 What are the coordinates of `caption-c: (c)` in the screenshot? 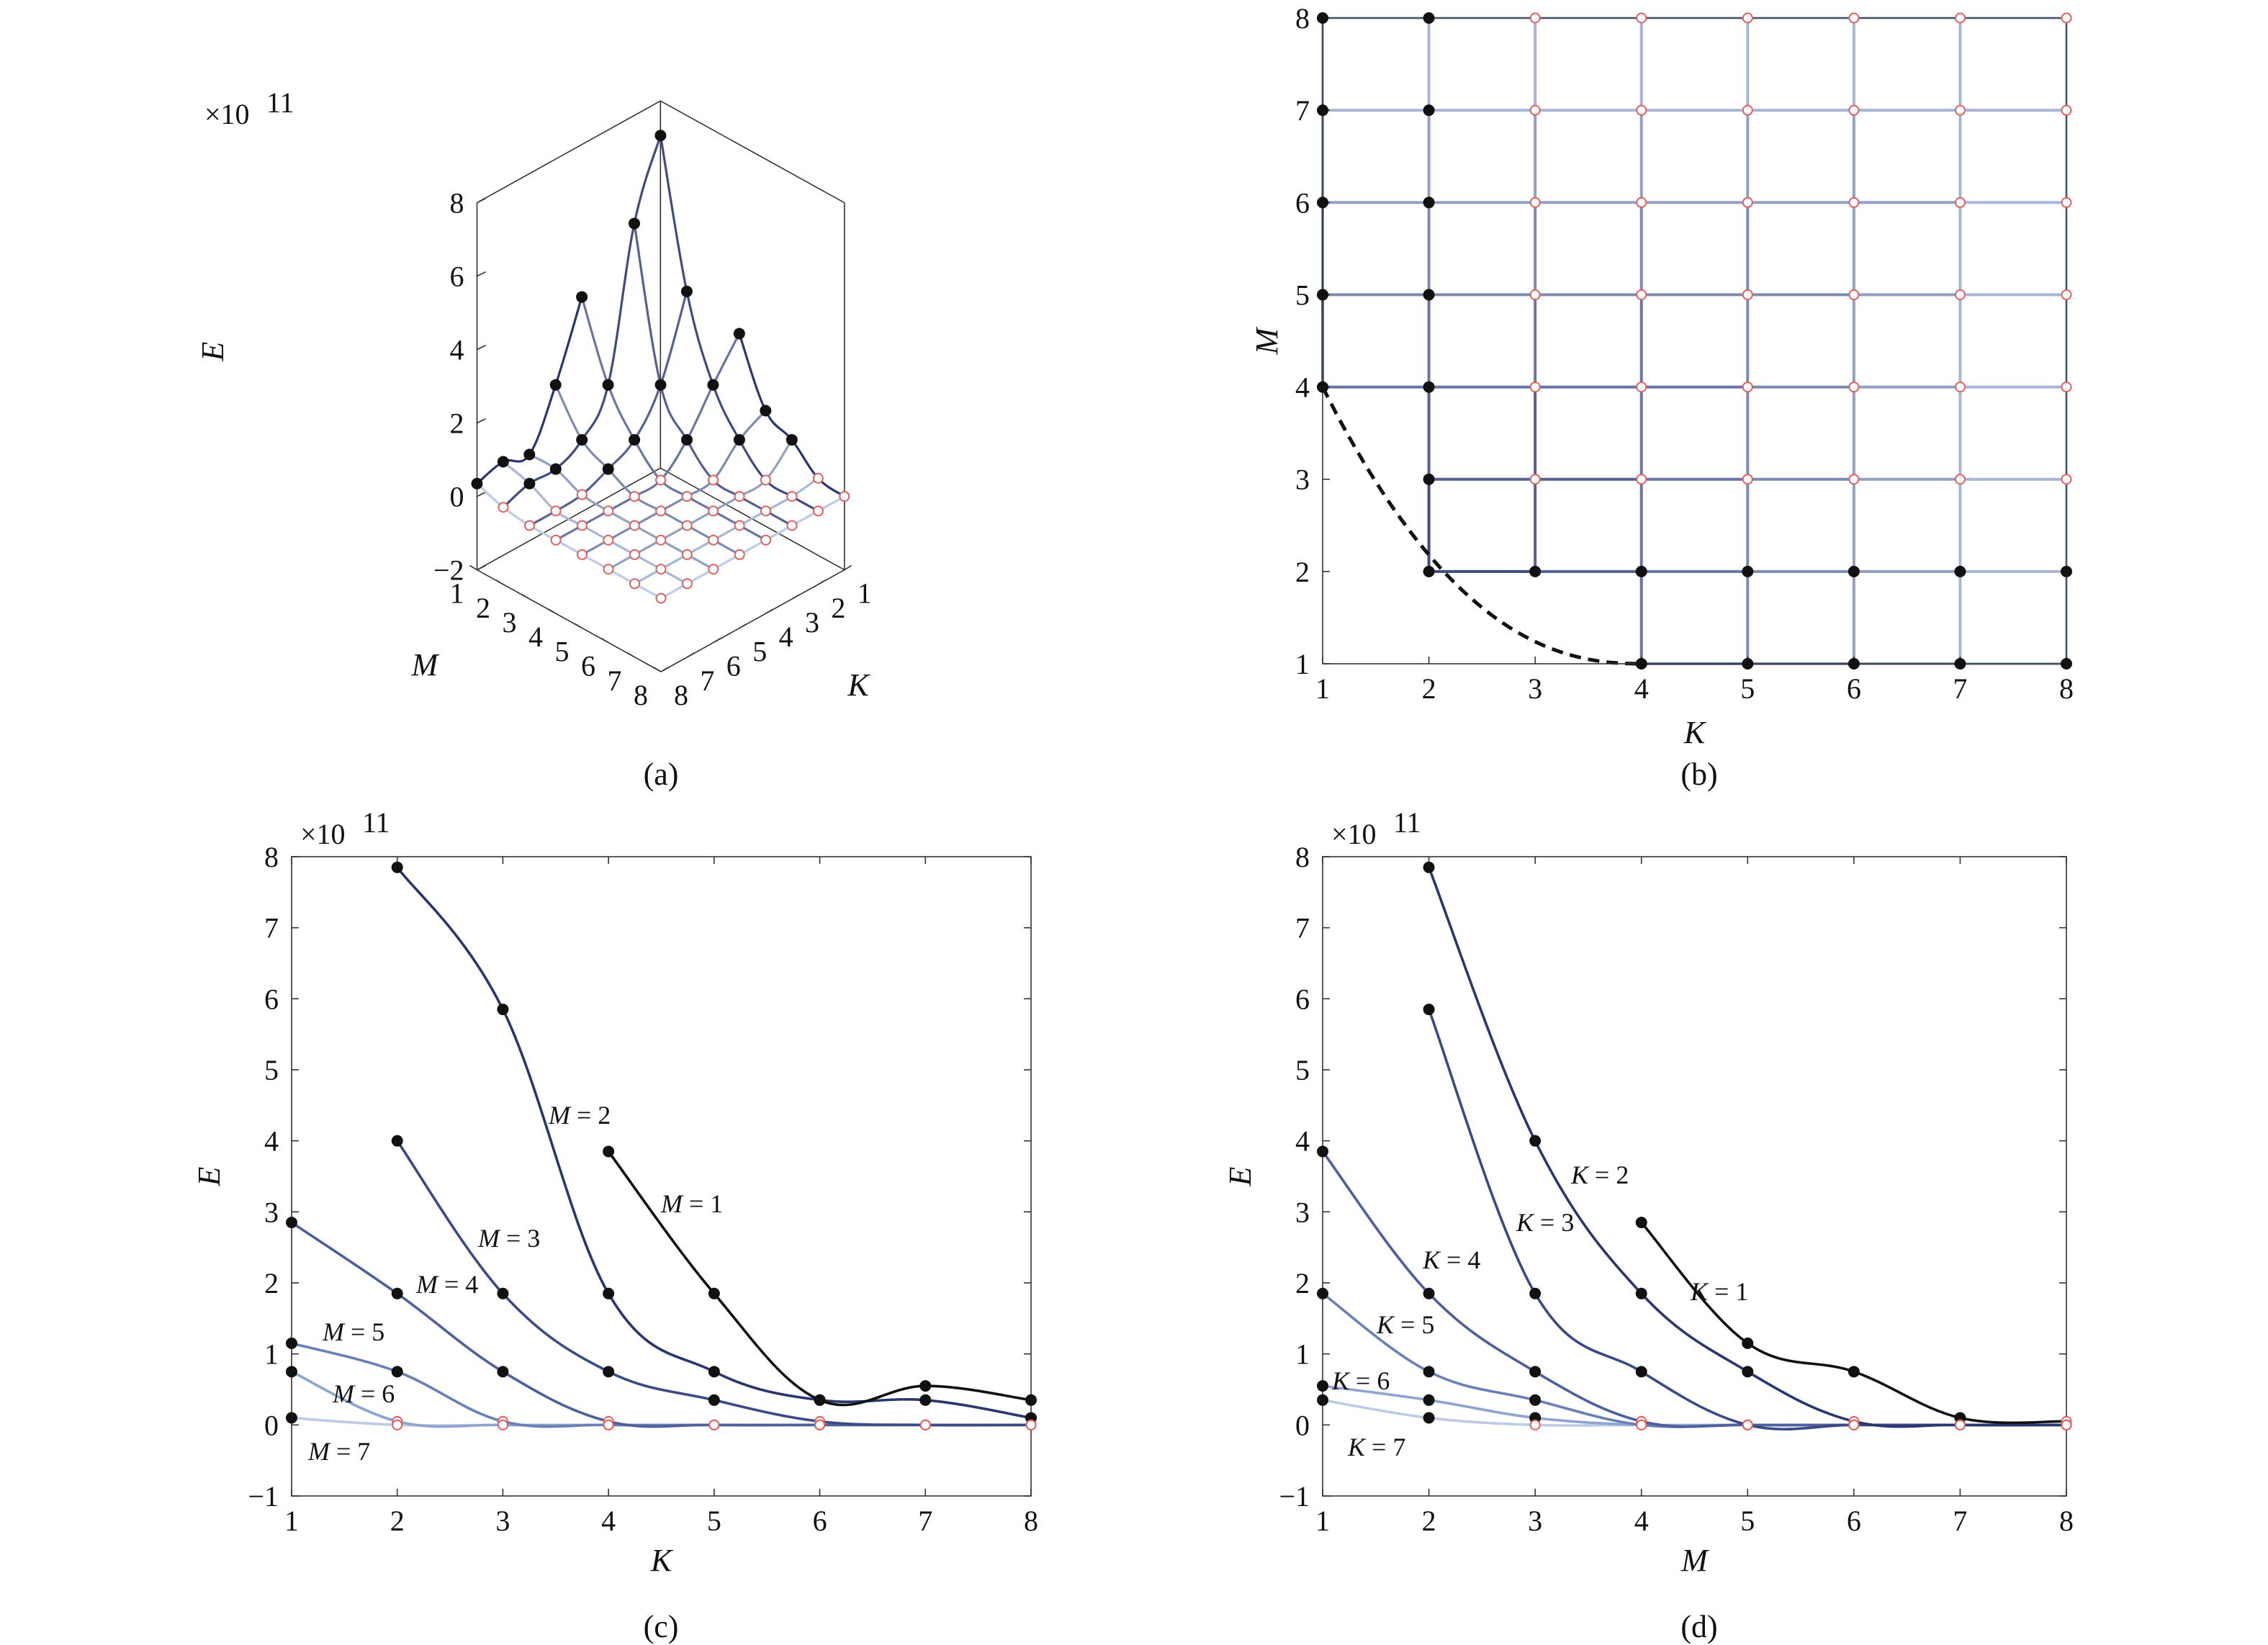 It's located at (661, 1626).